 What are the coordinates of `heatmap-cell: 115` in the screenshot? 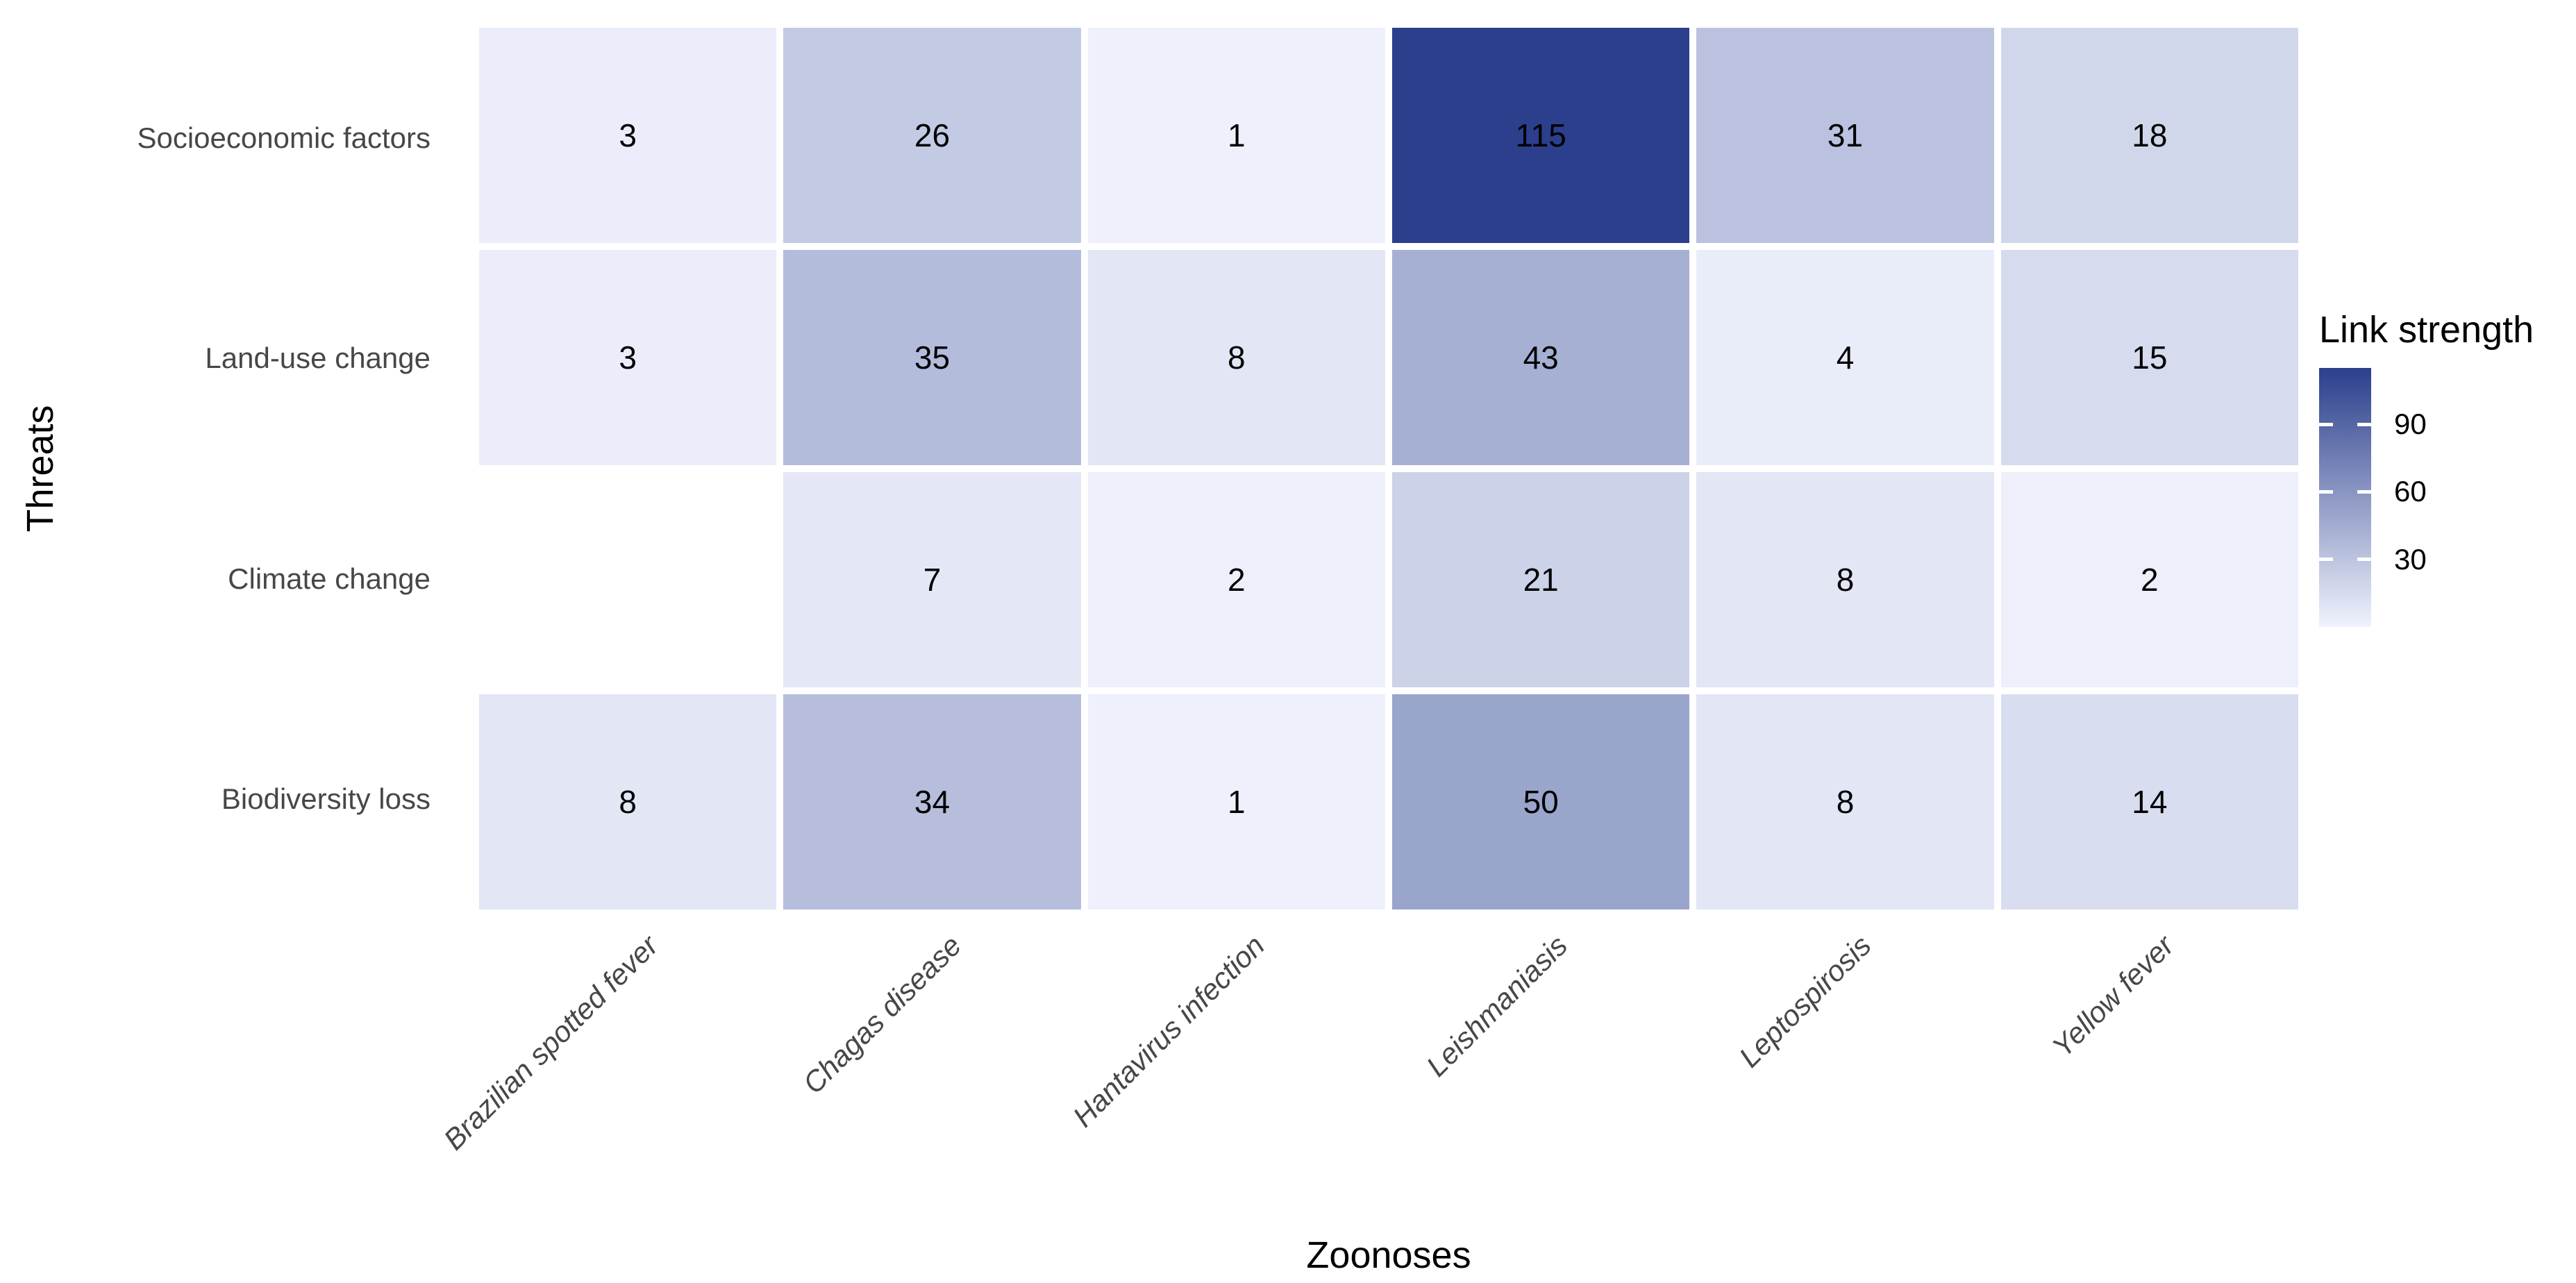 It's located at (1541, 135).